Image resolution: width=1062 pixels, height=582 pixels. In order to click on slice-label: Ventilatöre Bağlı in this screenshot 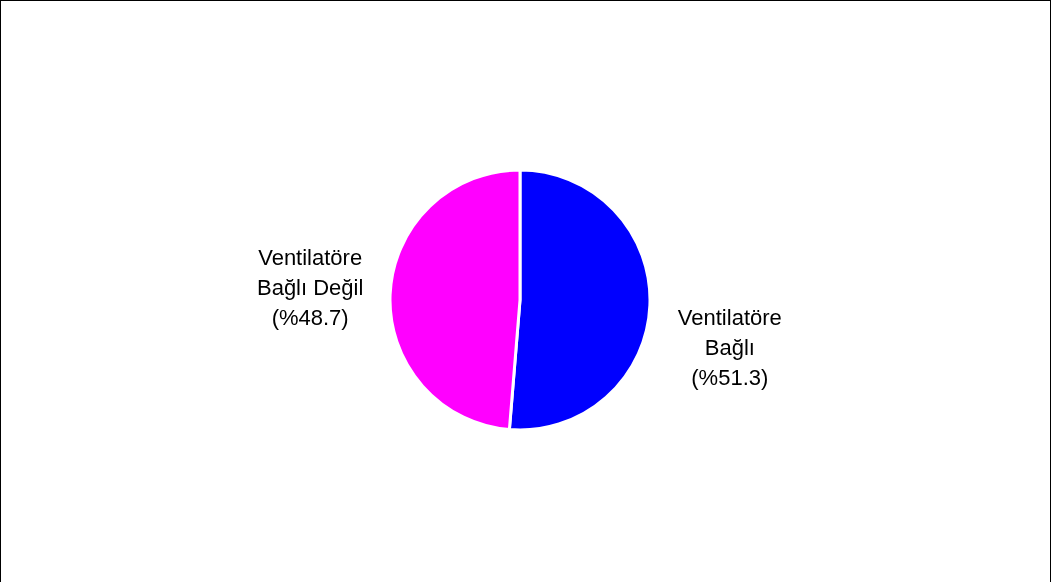, I will do `click(729, 332)`.